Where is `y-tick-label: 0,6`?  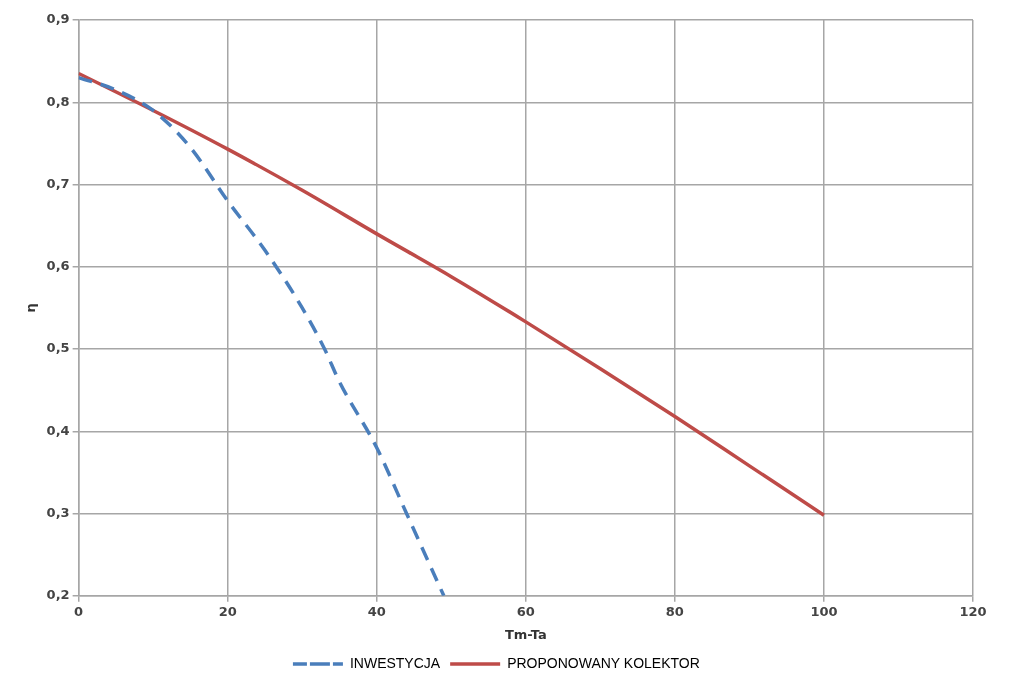
y-tick-label: 0,6 is located at coordinates (58, 266).